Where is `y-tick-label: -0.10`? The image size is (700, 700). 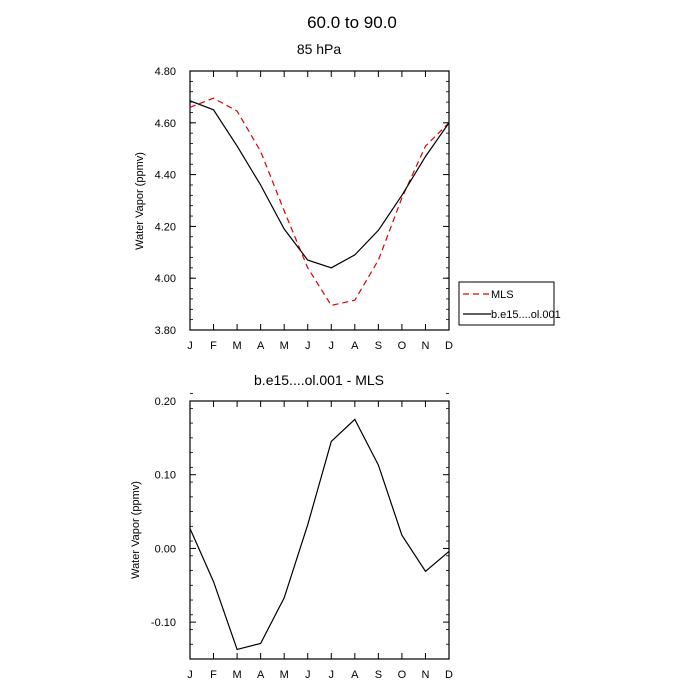 y-tick-label: -0.10 is located at coordinates (163, 623).